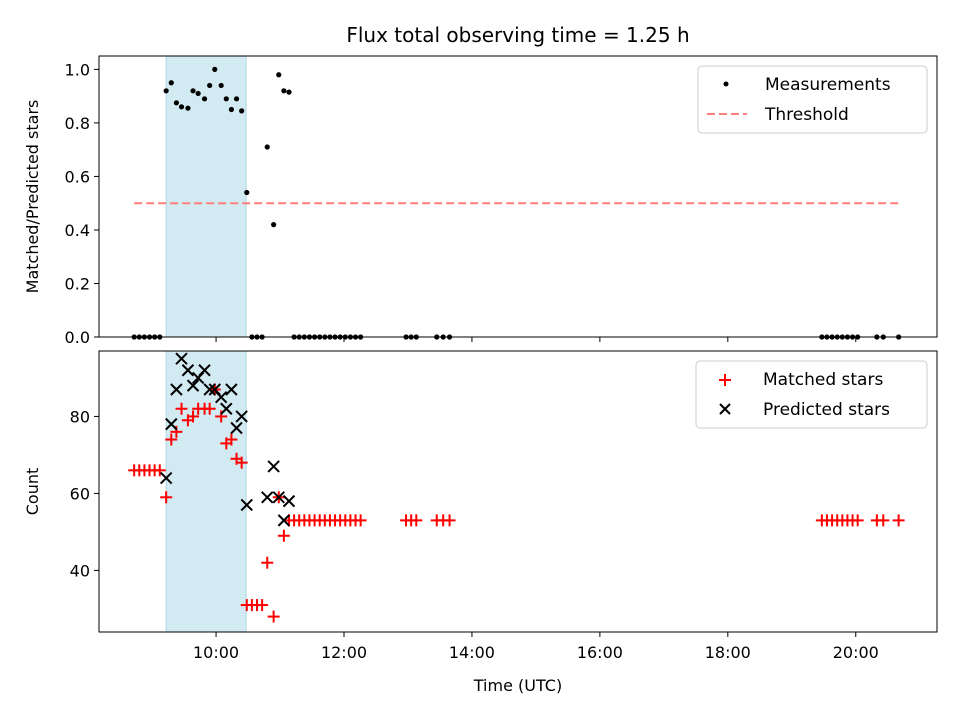 Image resolution: width=960 pixels, height=720 pixels. What do you see at coordinates (823, 380) in the screenshot?
I see `legend-matched-label: Matched stars` at bounding box center [823, 380].